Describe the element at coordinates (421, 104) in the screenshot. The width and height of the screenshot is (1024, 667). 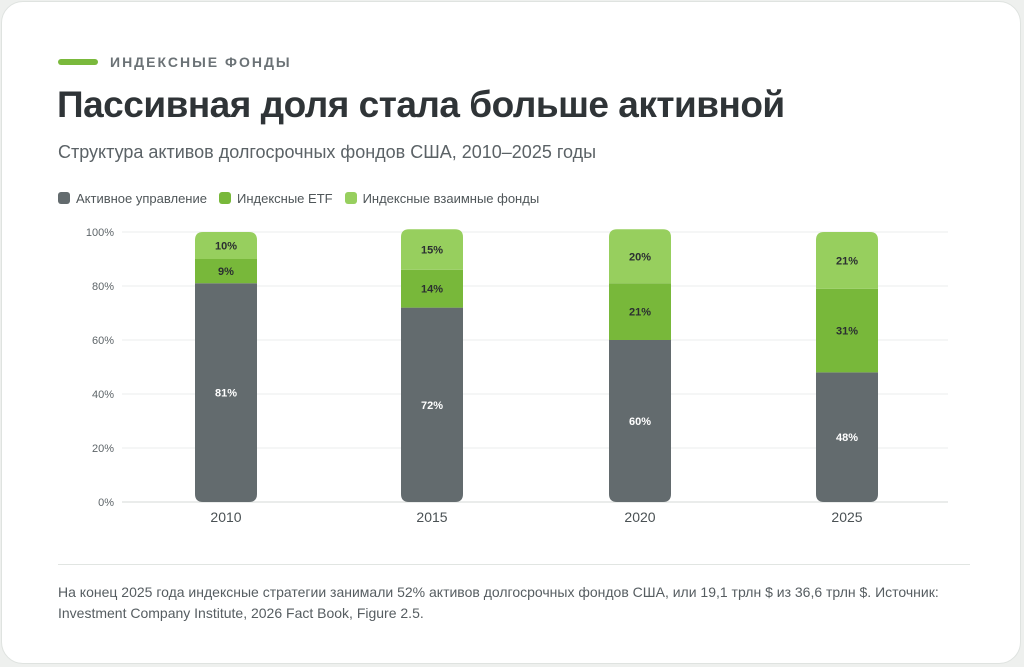
I see `page-title: Пассивная доля стала больше активной` at that location.